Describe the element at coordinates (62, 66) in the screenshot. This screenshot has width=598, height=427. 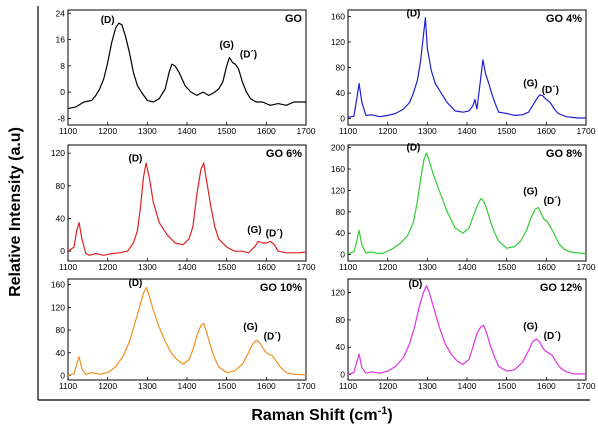
I see `y-tick-label: 8` at that location.